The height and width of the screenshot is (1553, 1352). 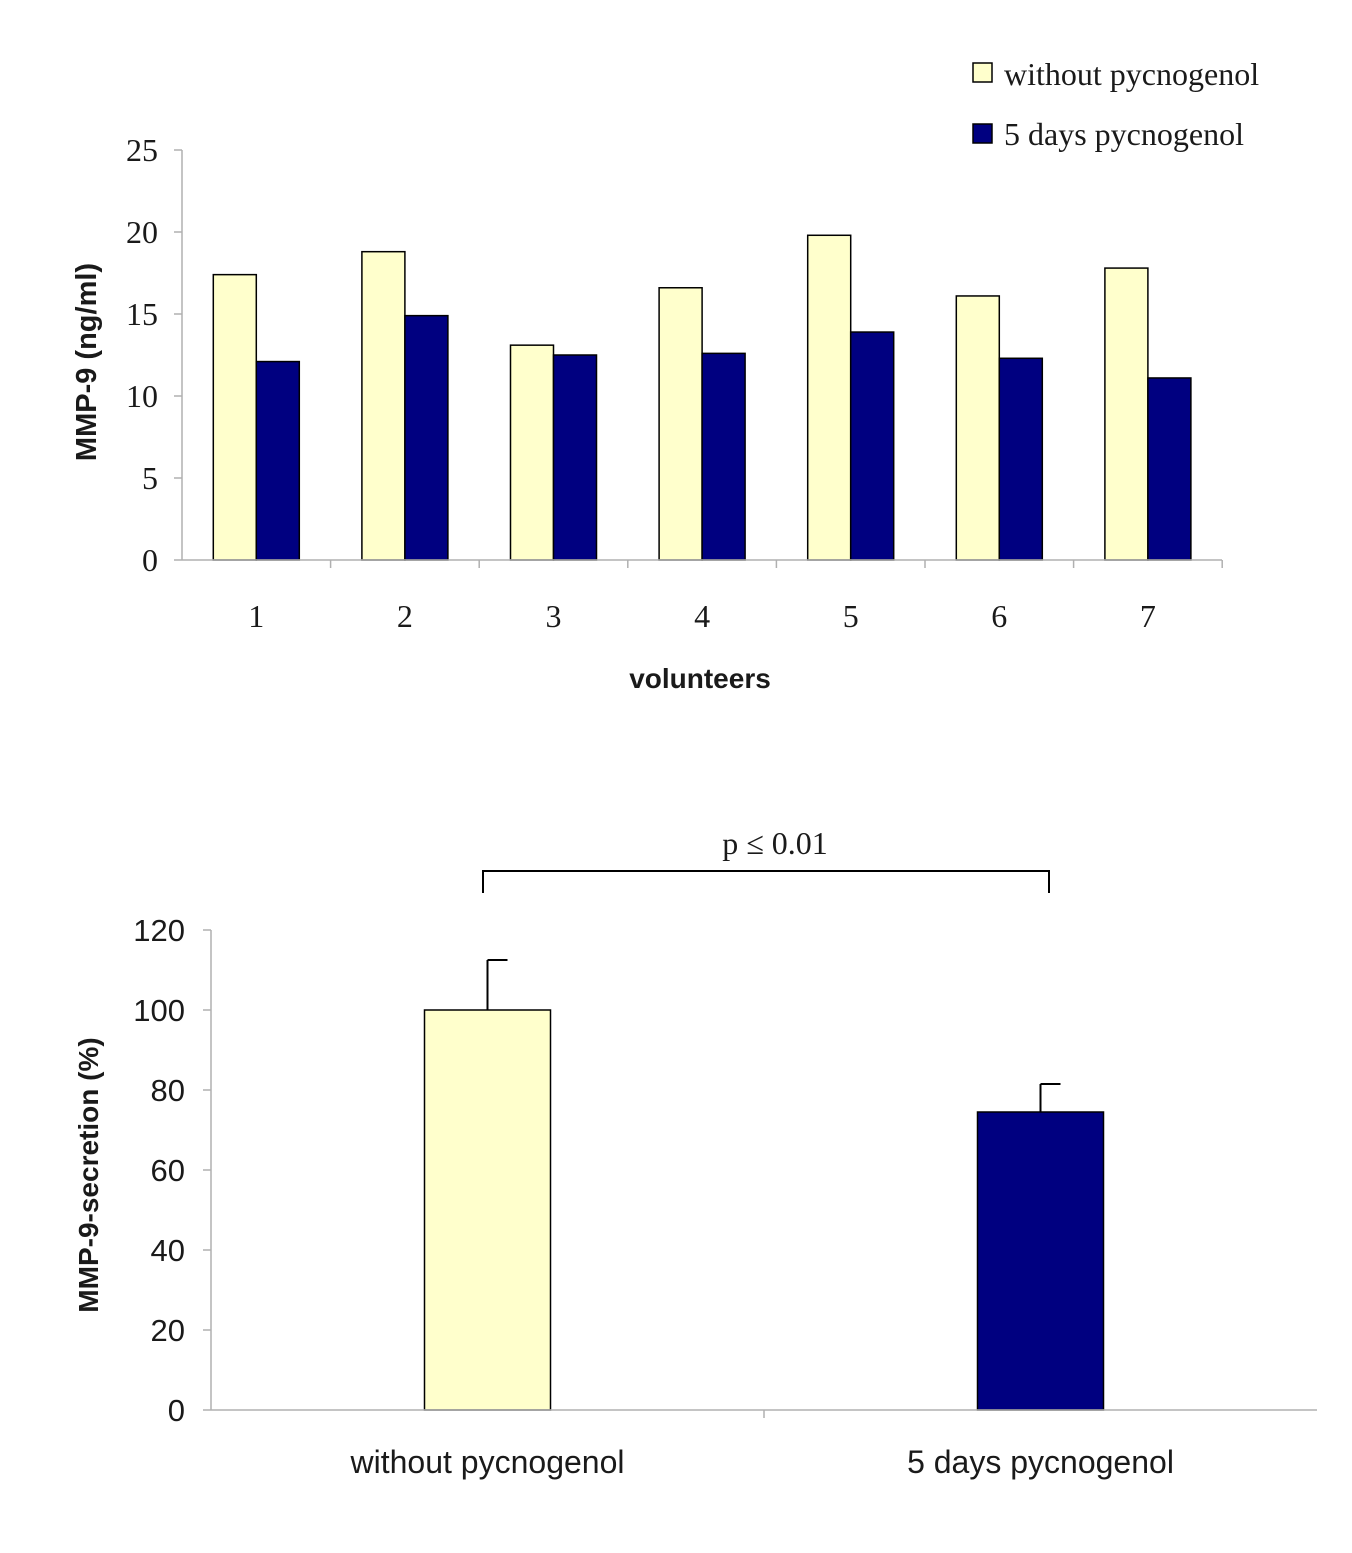 What do you see at coordinates (1040, 1462) in the screenshot?
I see `x-tick-label: 5 days pycnogenol` at bounding box center [1040, 1462].